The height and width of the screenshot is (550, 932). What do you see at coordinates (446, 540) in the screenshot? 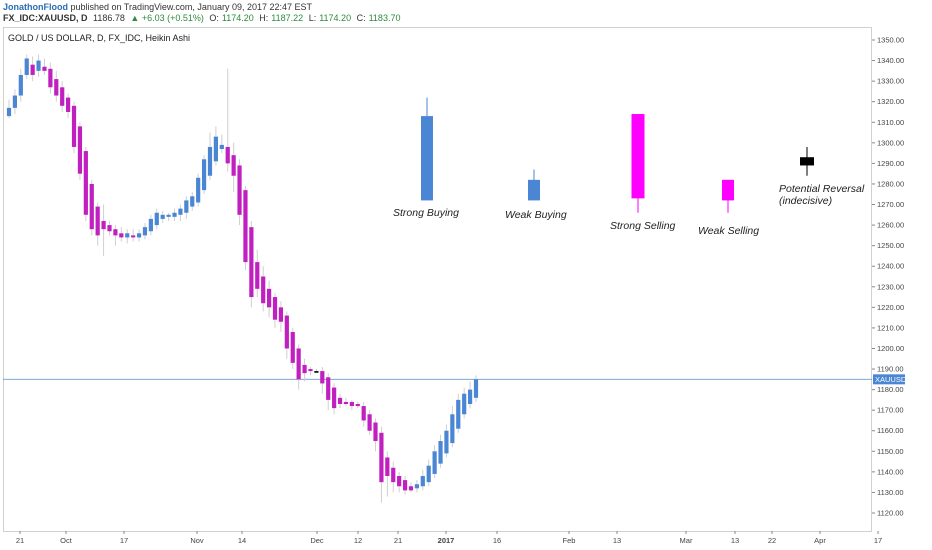
I see `x-tick-label: 2017` at bounding box center [446, 540].